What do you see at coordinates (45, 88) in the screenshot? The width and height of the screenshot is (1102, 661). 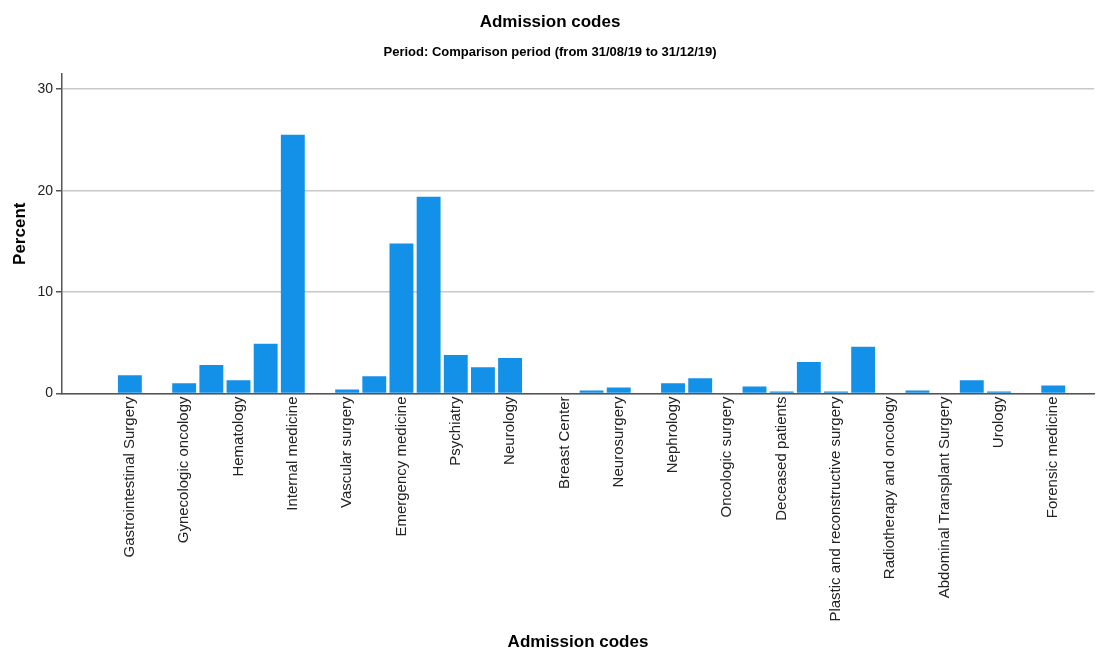 I see `y-tick-label: 30` at bounding box center [45, 88].